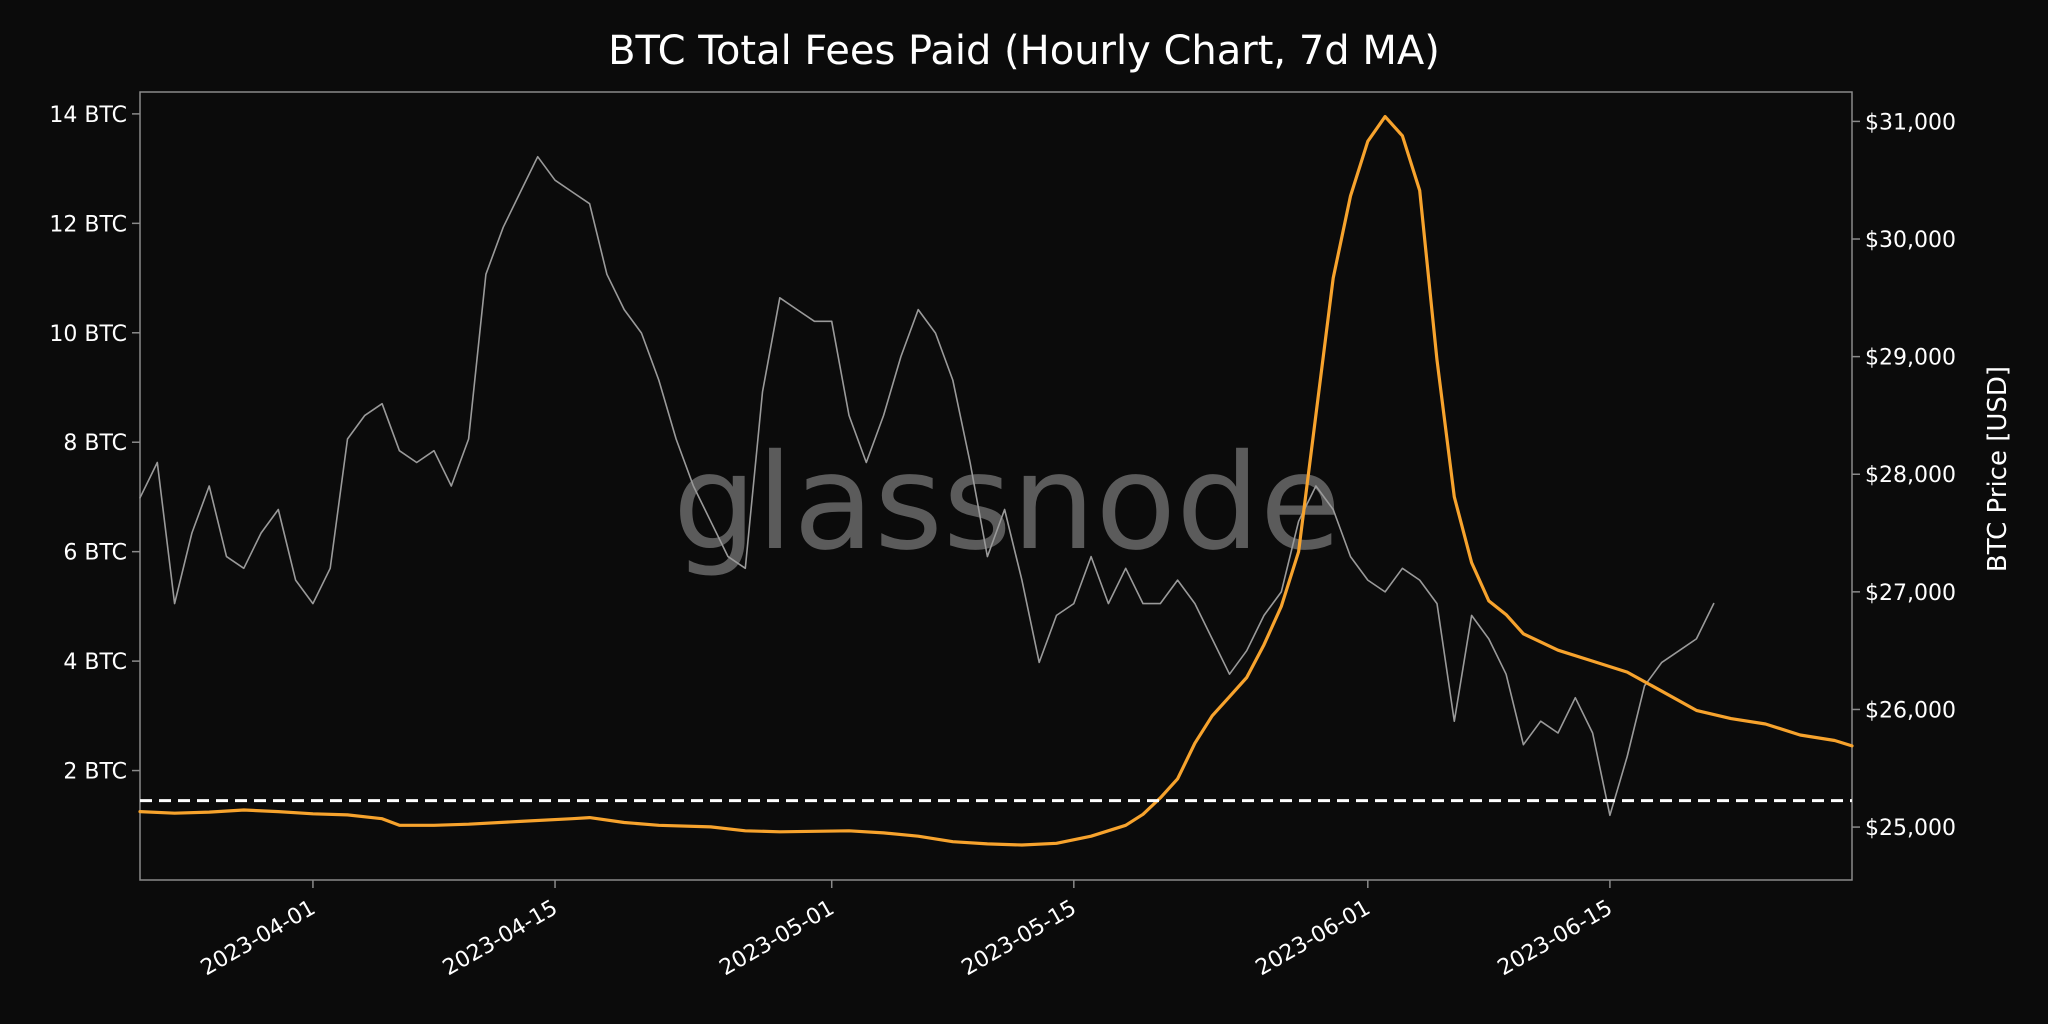 The width and height of the screenshot is (2048, 1024). What do you see at coordinates (1998, 469) in the screenshot?
I see `right-axis-label: BTC Price [USD]` at bounding box center [1998, 469].